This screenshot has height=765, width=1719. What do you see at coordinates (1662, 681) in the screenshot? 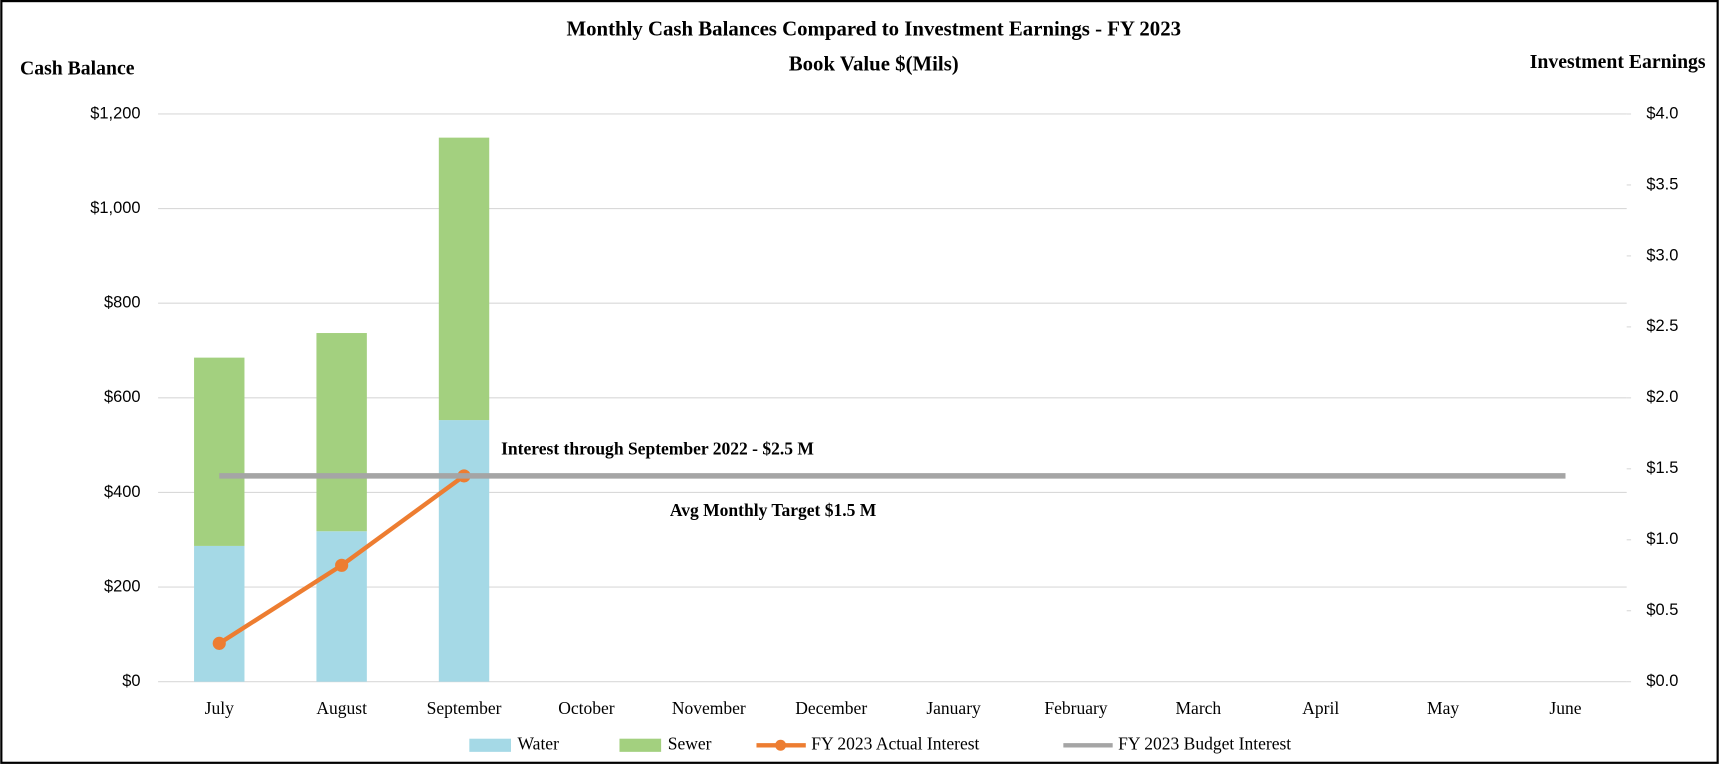
I see `y2-tick-label: $0.0` at bounding box center [1662, 681].